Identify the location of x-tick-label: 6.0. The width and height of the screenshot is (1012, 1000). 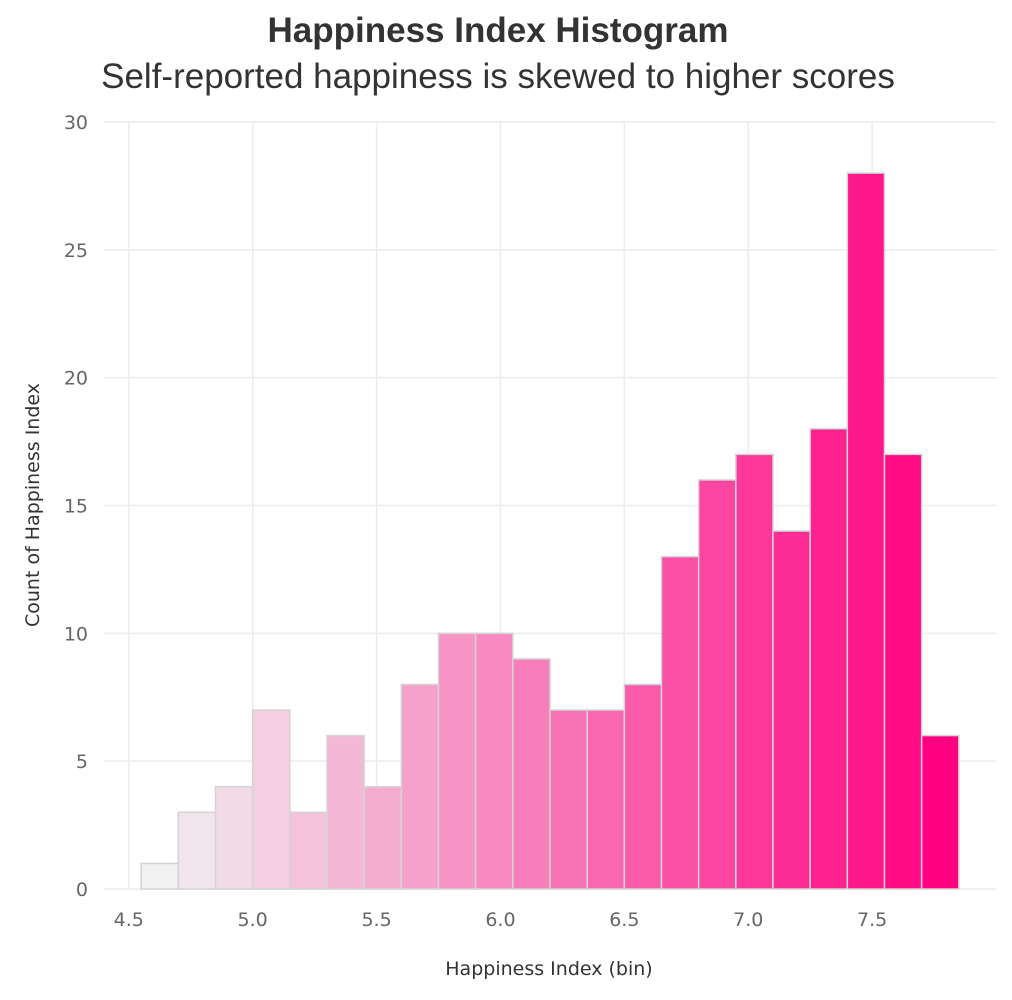
(500, 920).